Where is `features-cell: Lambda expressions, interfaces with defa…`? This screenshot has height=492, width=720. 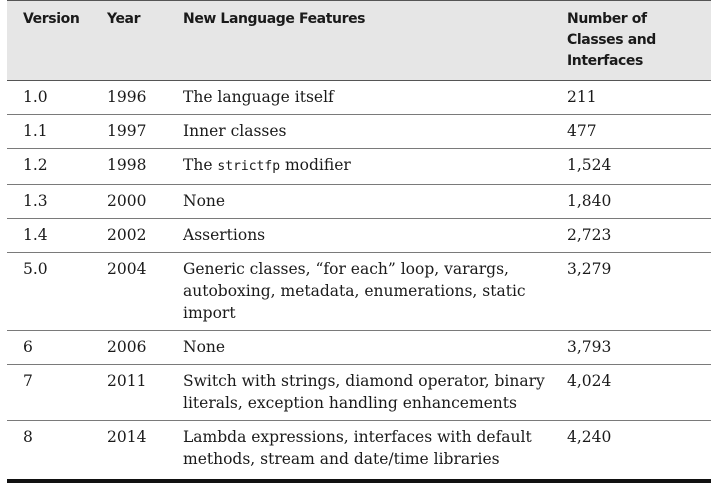 features-cell: Lambda expressions, interfaces with defa… is located at coordinates (365, 451).